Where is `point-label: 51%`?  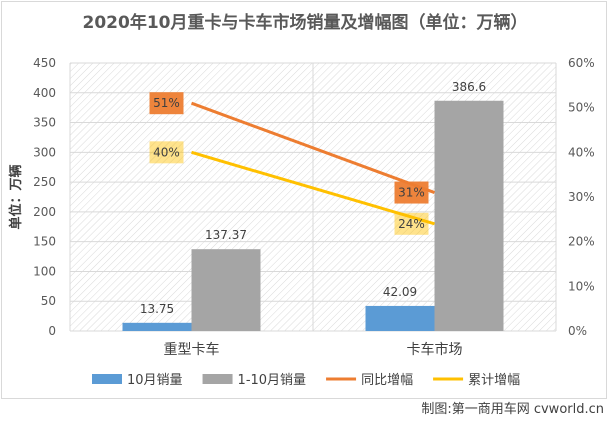 point-label: 51% is located at coordinates (166, 103).